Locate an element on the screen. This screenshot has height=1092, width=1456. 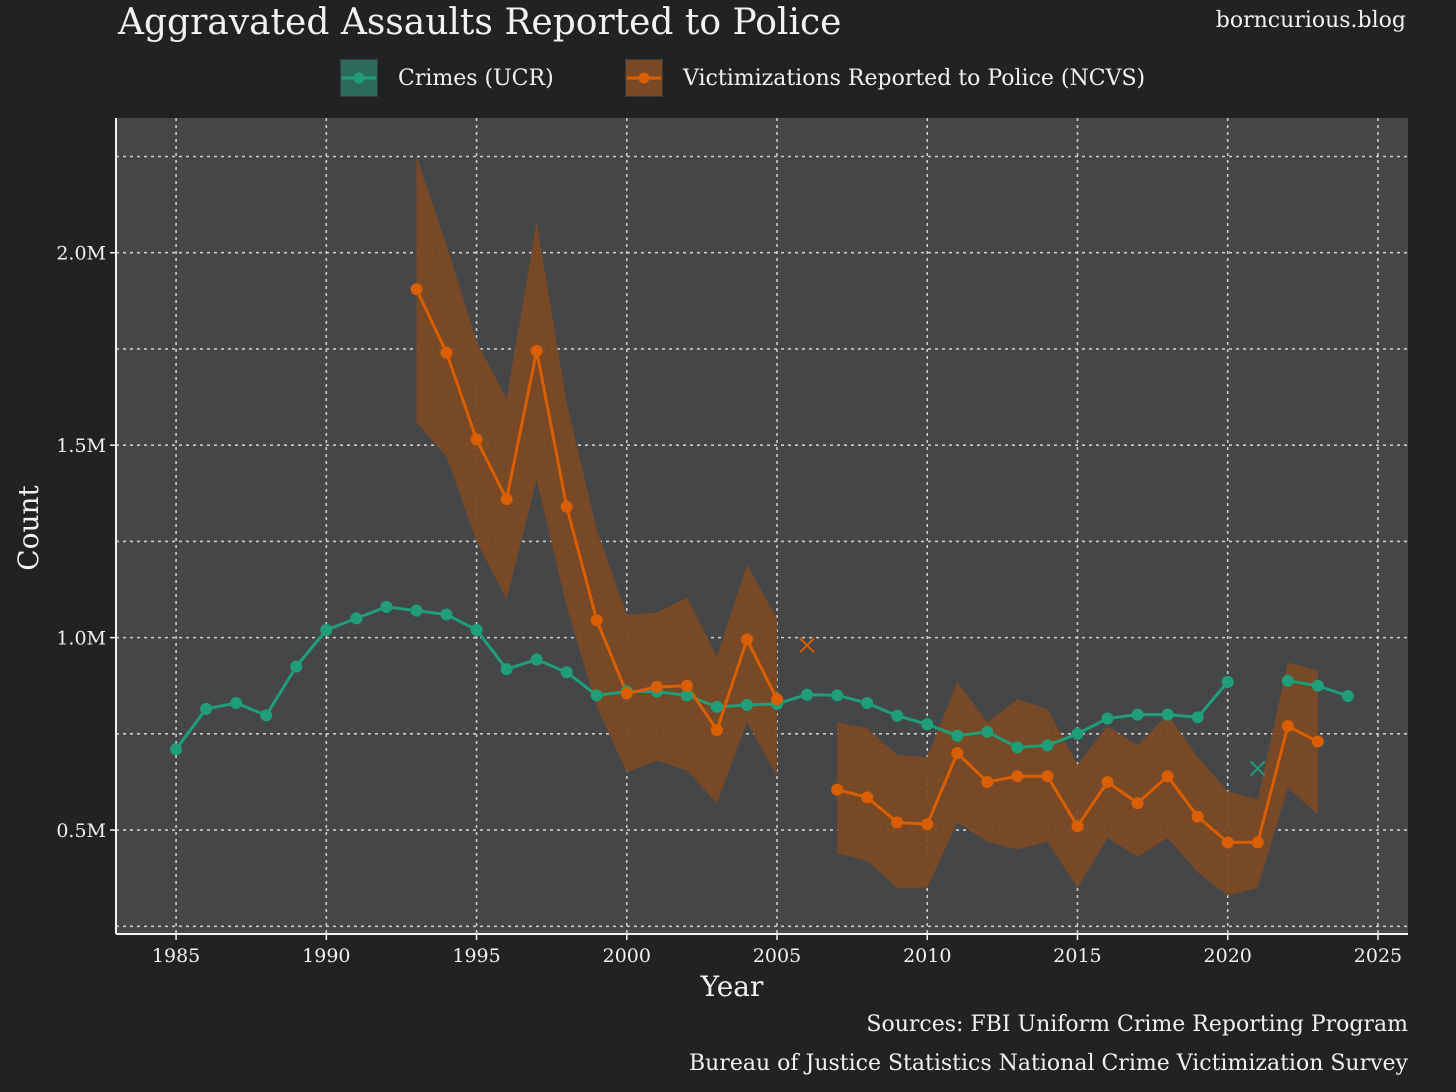
legend-key-ucr-icon is located at coordinates (359, 78).